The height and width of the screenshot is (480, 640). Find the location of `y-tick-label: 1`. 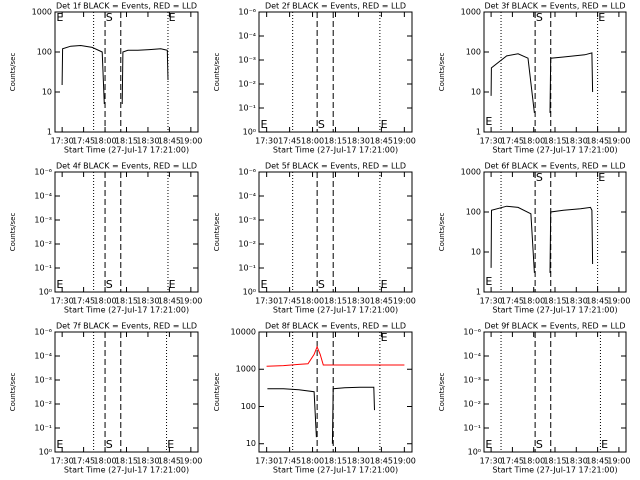

y-tick-label: 1 is located at coordinates (478, 132).